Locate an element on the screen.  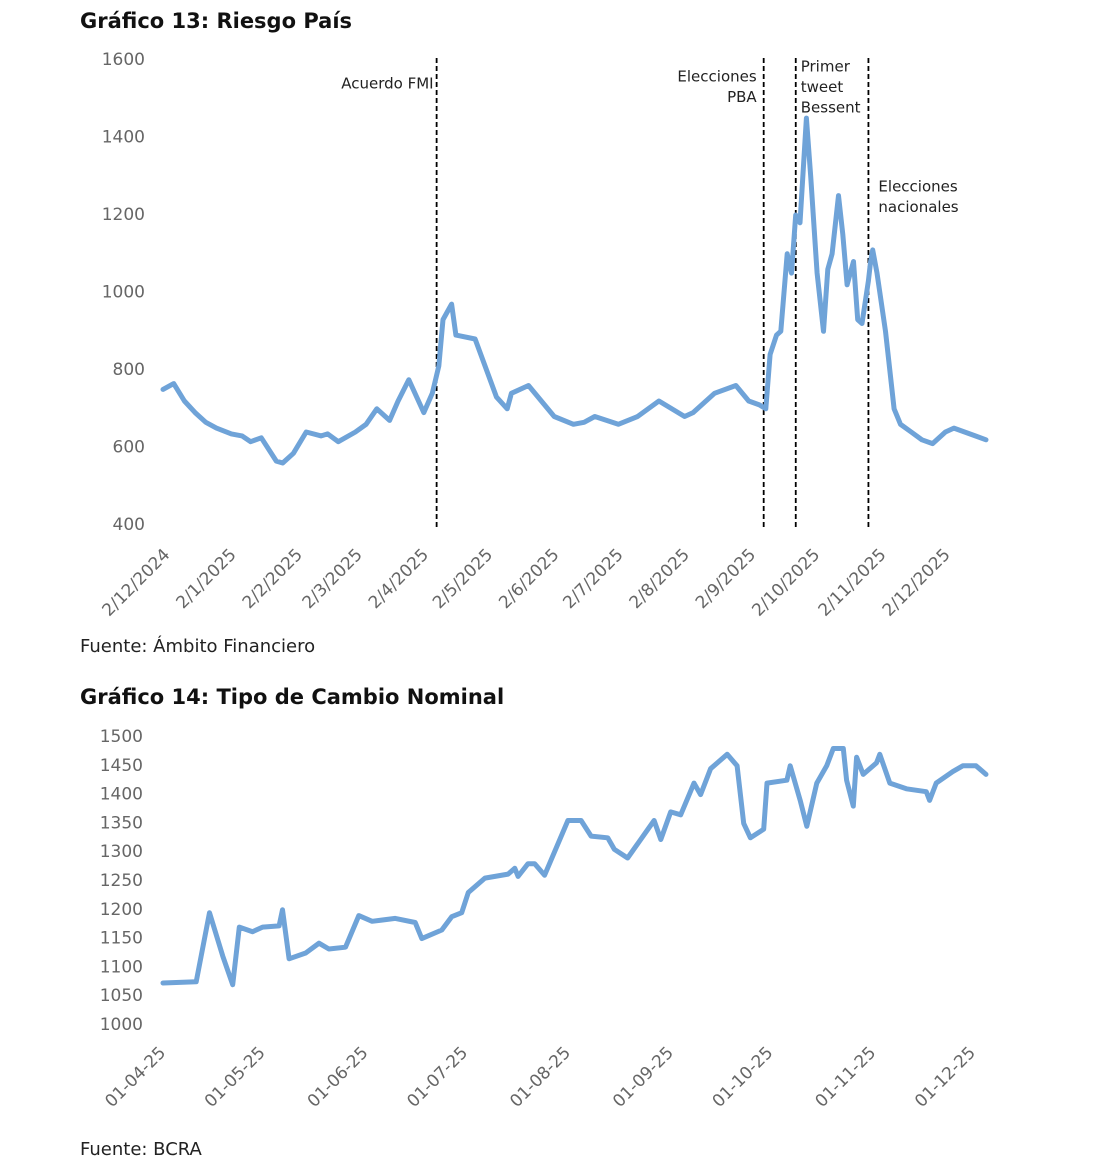
y-tick-label: 1600 is located at coordinates (123, 60).